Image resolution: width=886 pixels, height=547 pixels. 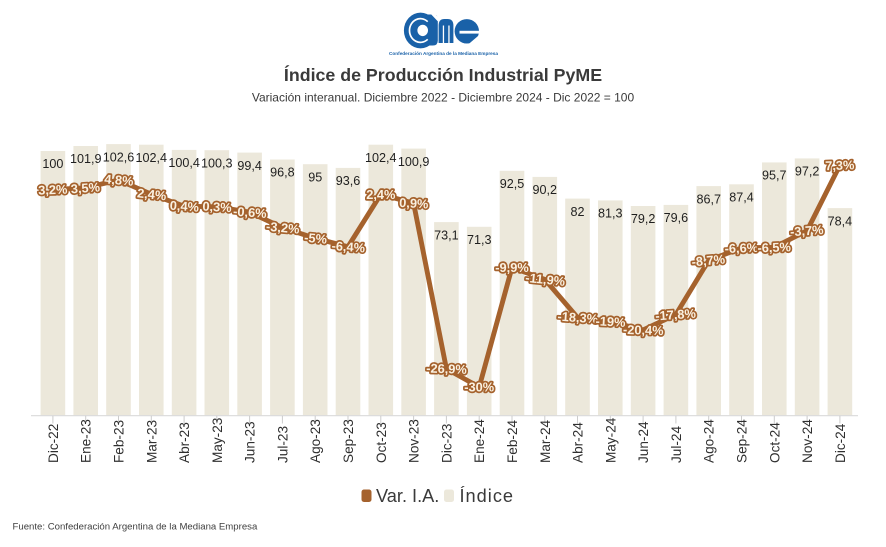 I want to click on svg-text: -6,6%, so click(x=741, y=248).